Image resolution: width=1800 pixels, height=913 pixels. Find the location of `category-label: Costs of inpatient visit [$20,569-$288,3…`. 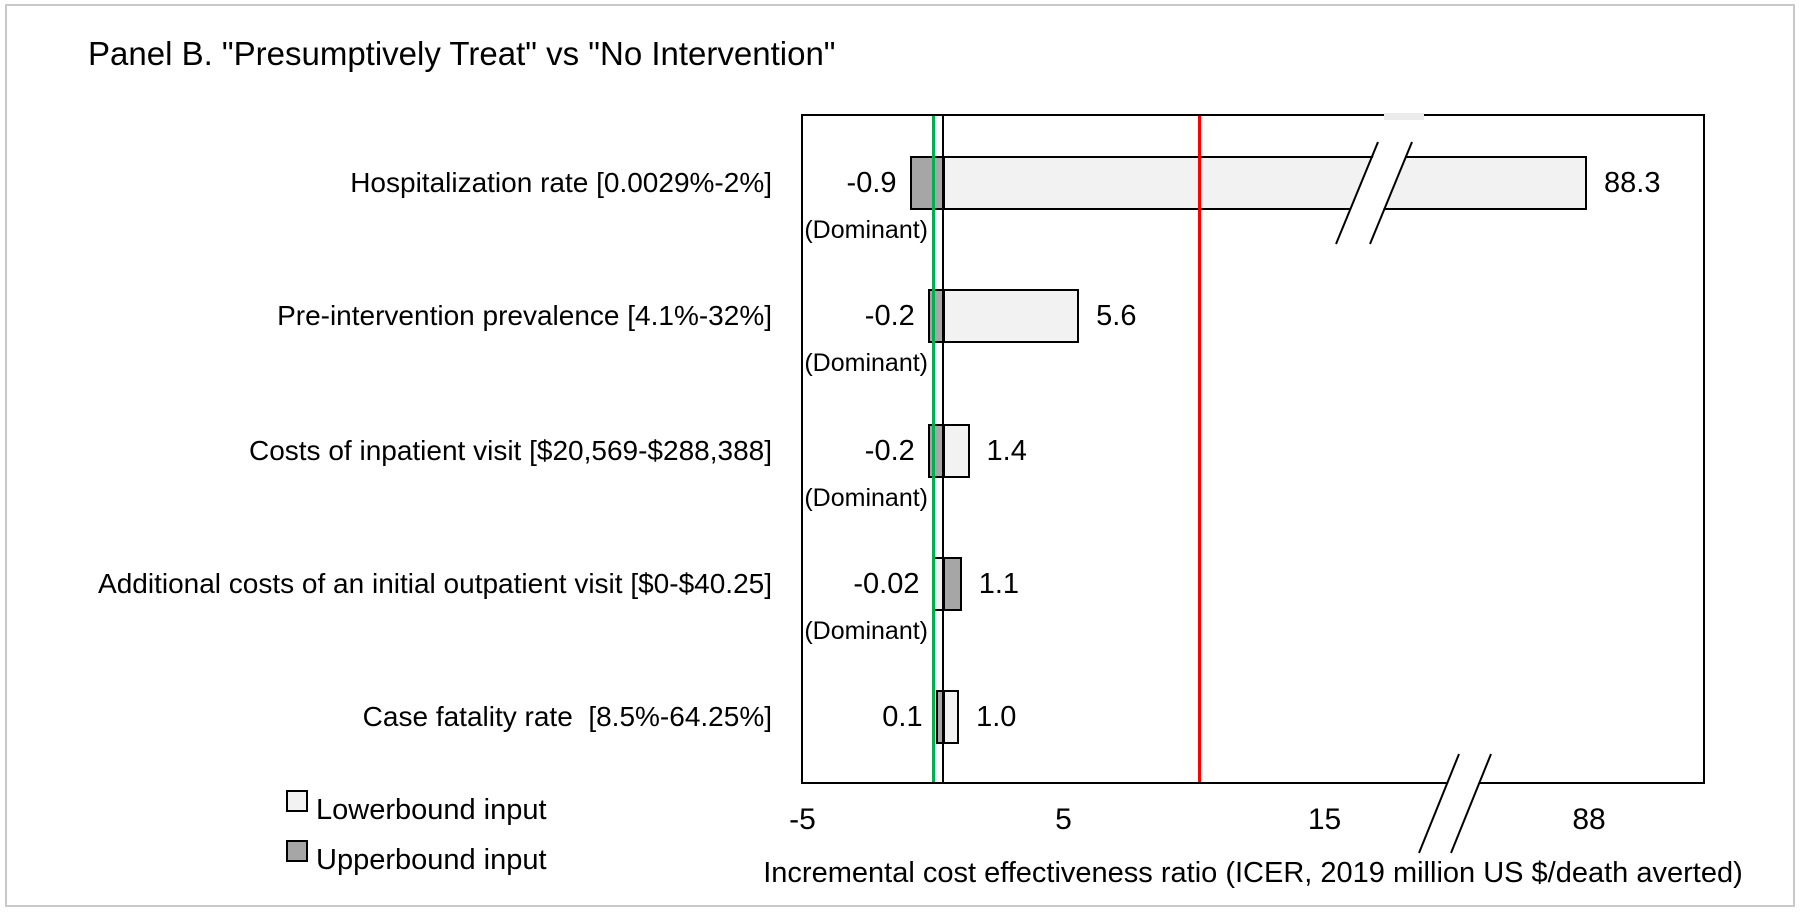

category-label: Costs of inpatient visit [$20,569-$288,3… is located at coordinates (510, 450).